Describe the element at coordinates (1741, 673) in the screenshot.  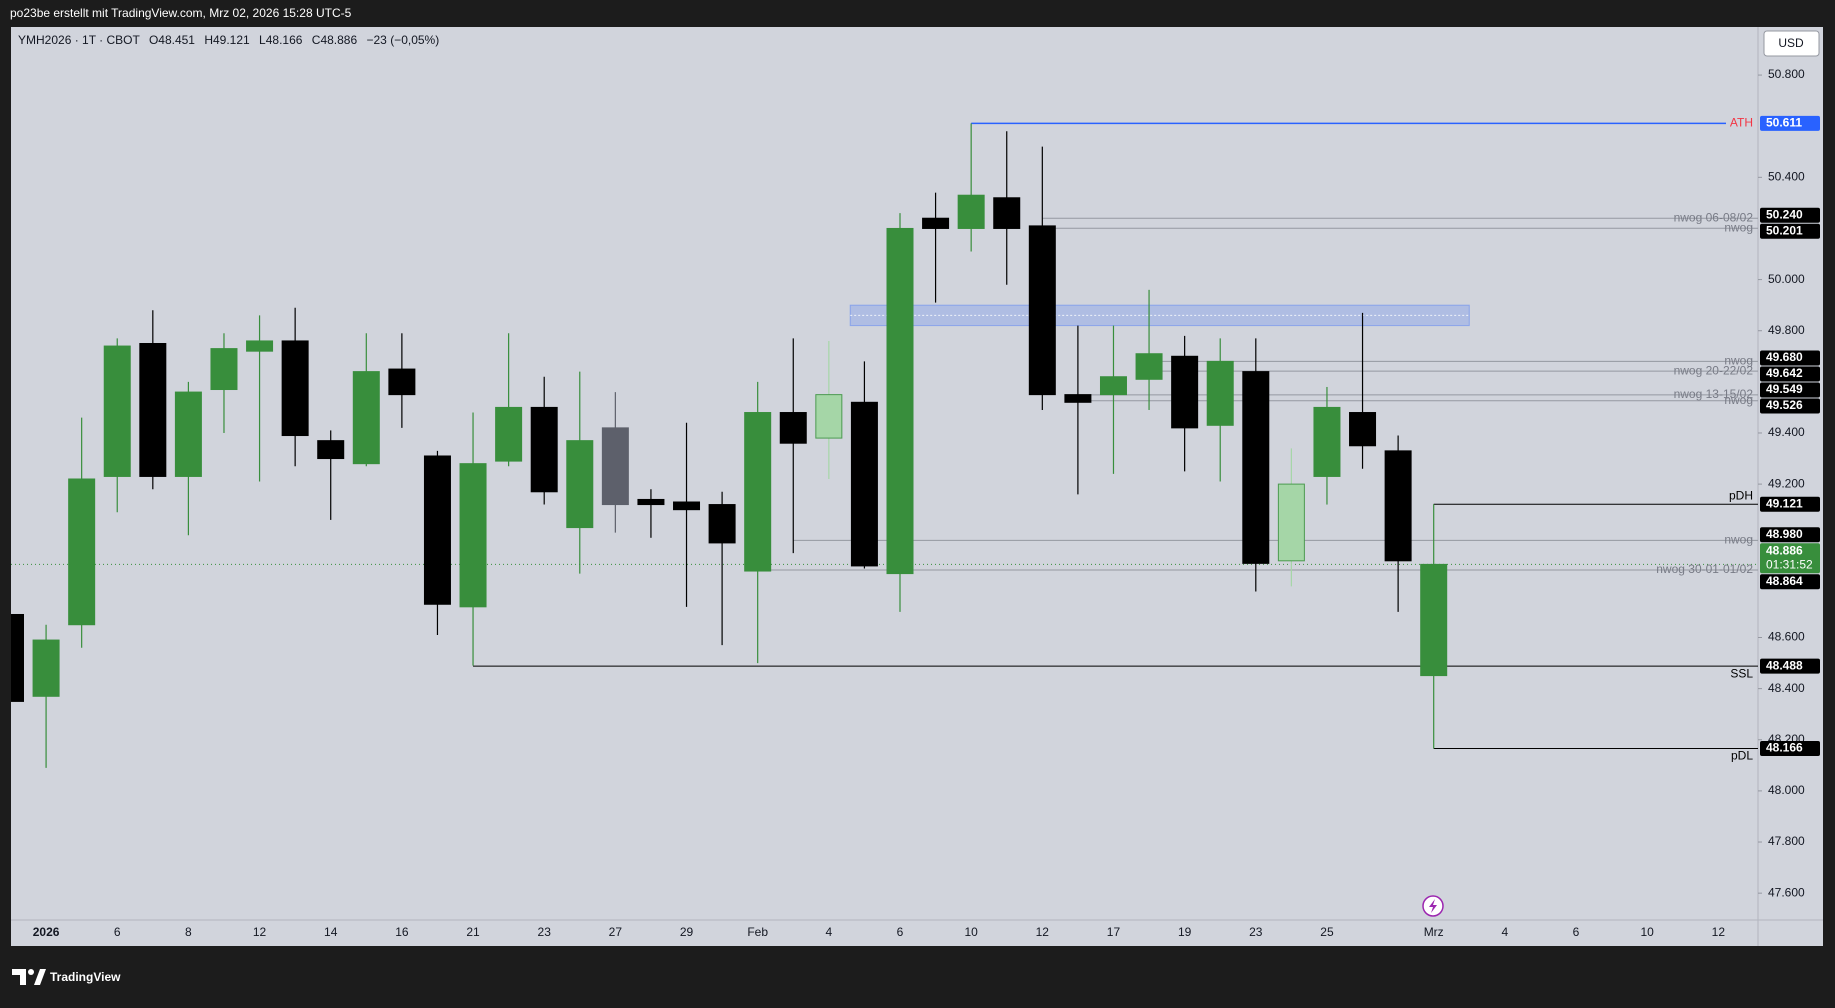
I see `level-label: SSL` at that location.